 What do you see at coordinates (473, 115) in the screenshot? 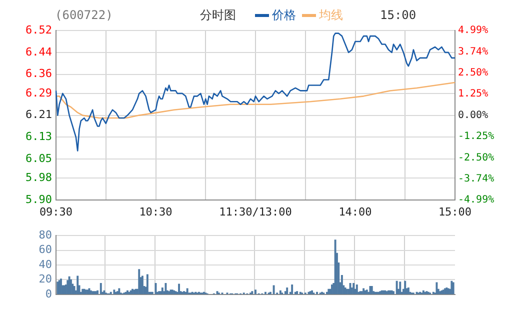
I see `y2-tick-label: 0.00%` at bounding box center [473, 115].